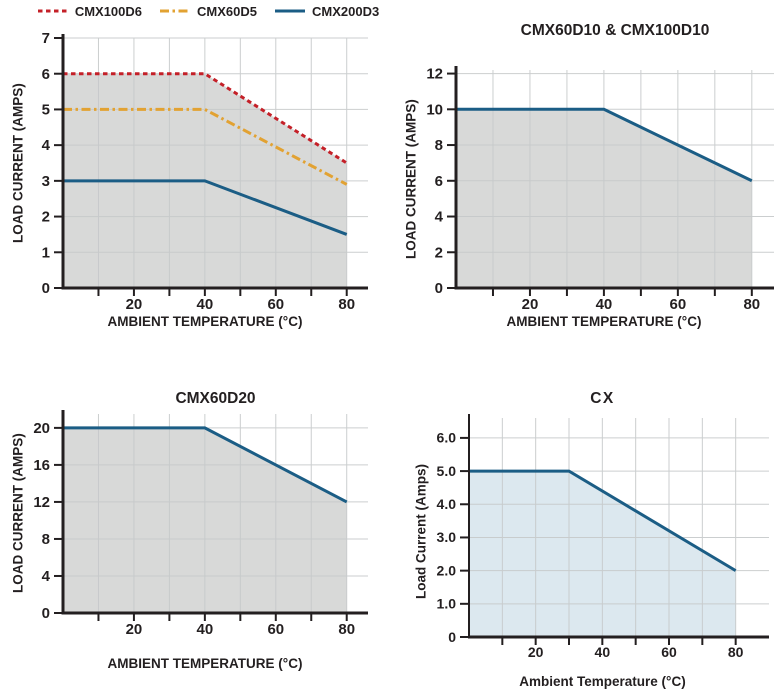 This screenshot has height=694, width=778. I want to click on svg-text: 3.0, so click(447, 537).